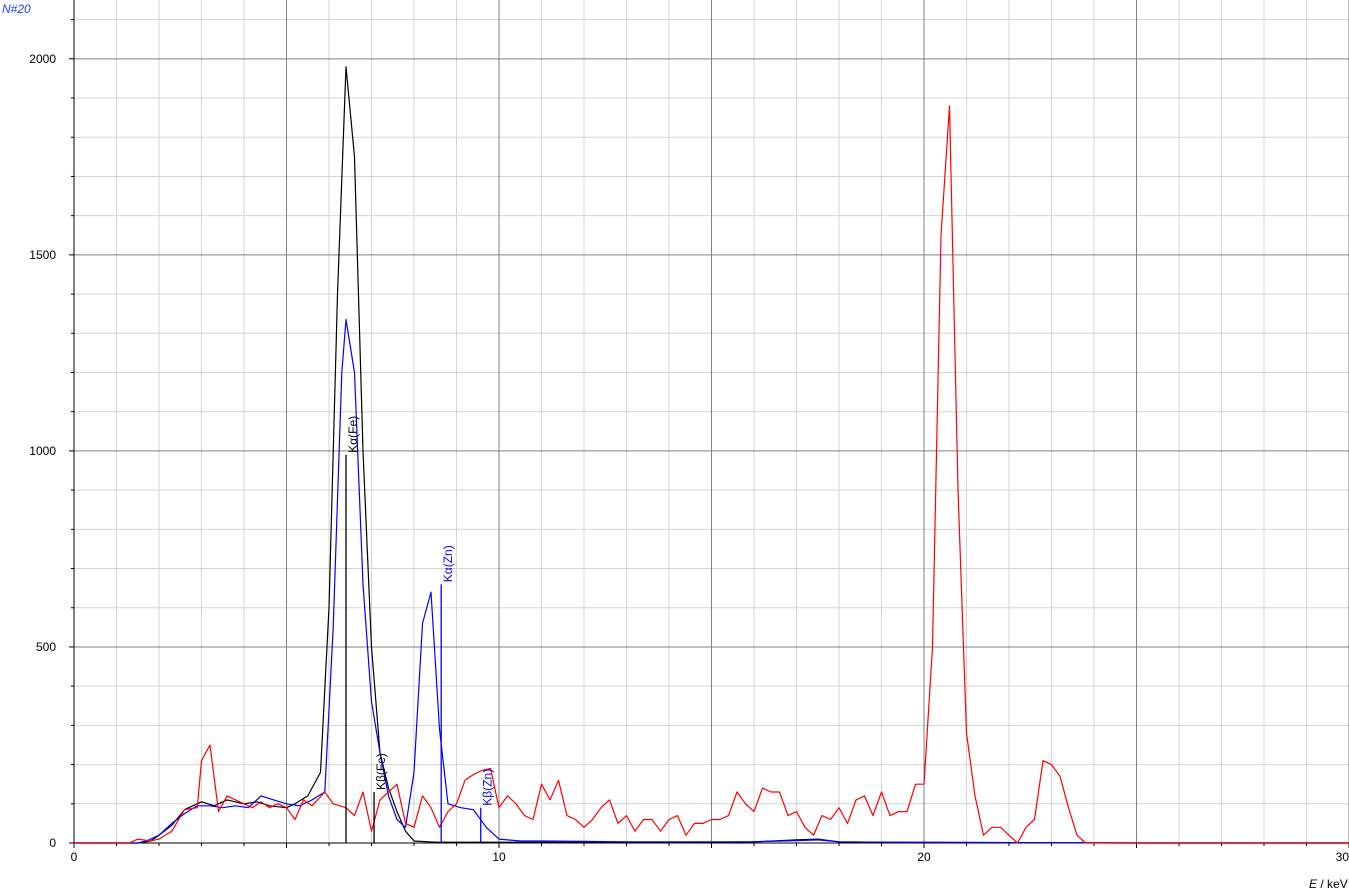 The image size is (1349, 893). What do you see at coordinates (1342, 857) in the screenshot?
I see `x-tick-label: 30` at bounding box center [1342, 857].